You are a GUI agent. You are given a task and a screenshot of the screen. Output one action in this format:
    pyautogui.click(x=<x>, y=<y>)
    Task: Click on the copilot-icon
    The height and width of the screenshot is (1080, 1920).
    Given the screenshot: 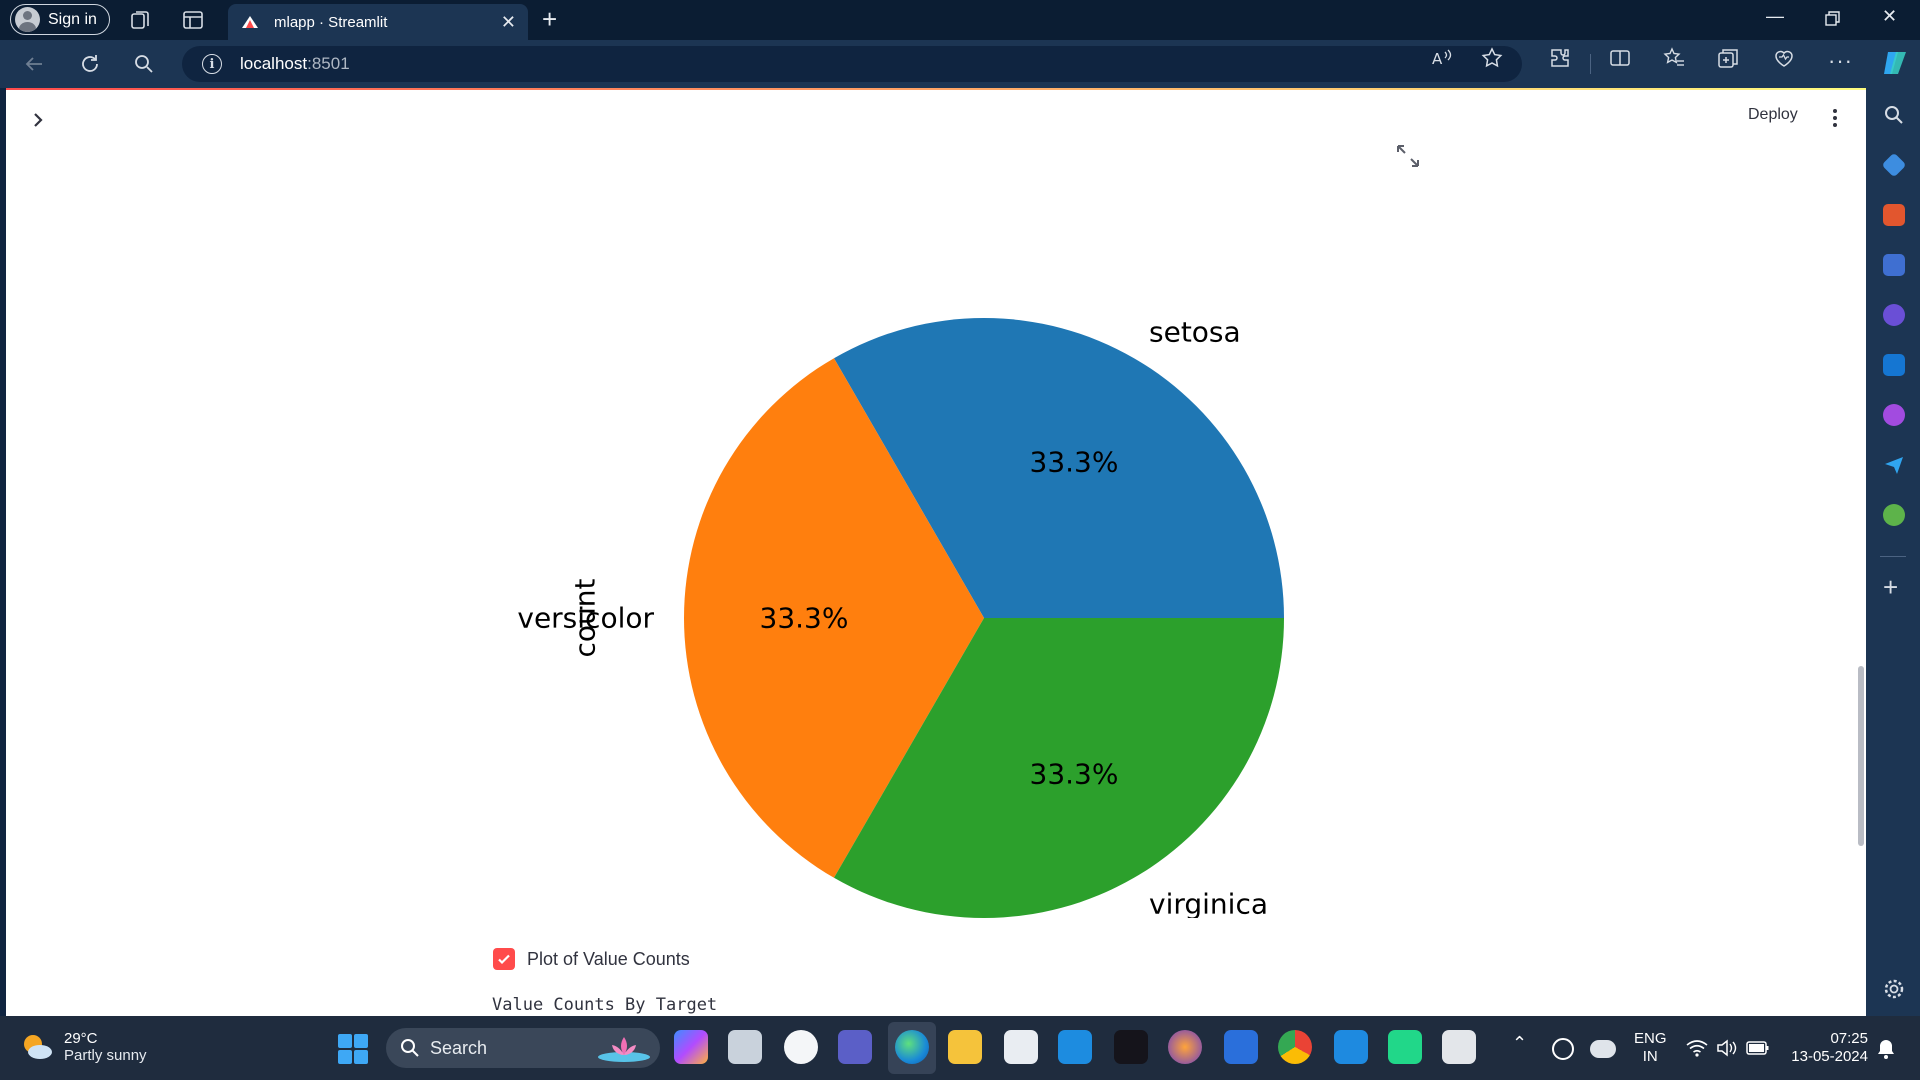 What is the action you would take?
    pyautogui.click(x=1895, y=63)
    